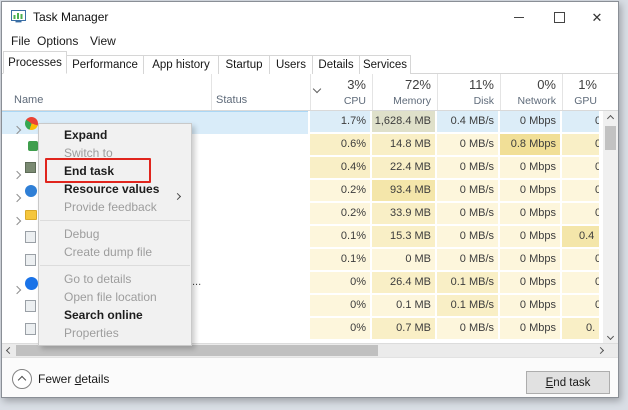  What do you see at coordinates (30, 167) in the screenshot?
I see `gray-green-app-icon` at bounding box center [30, 167].